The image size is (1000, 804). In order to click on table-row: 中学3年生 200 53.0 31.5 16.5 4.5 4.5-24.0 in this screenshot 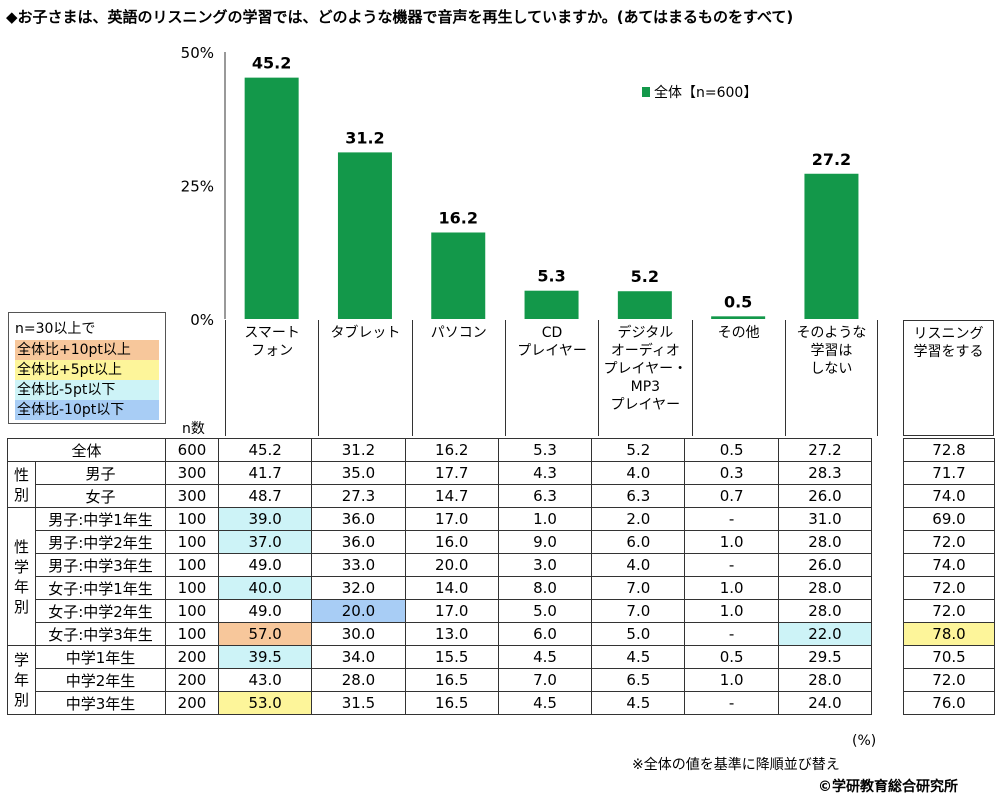, I will do `click(440, 703)`.